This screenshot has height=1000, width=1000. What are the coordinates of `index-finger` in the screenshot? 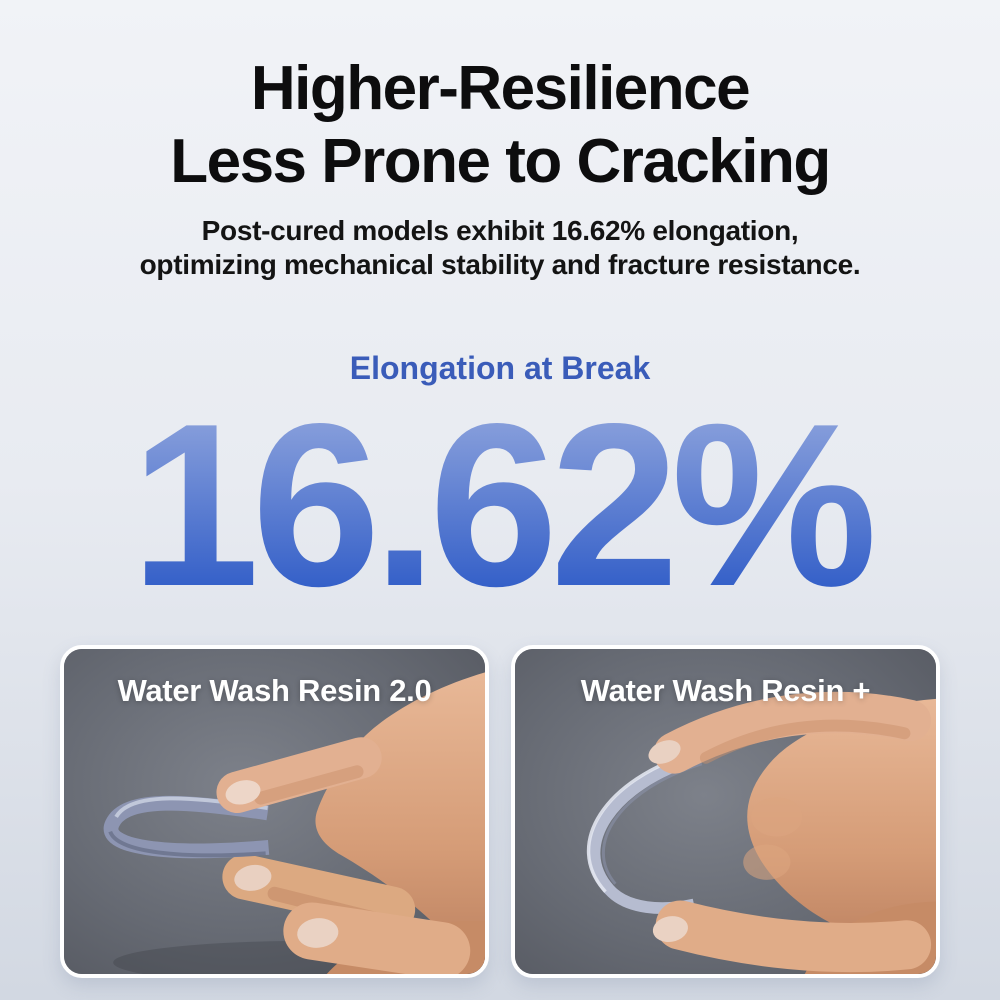 It's located at (792, 732).